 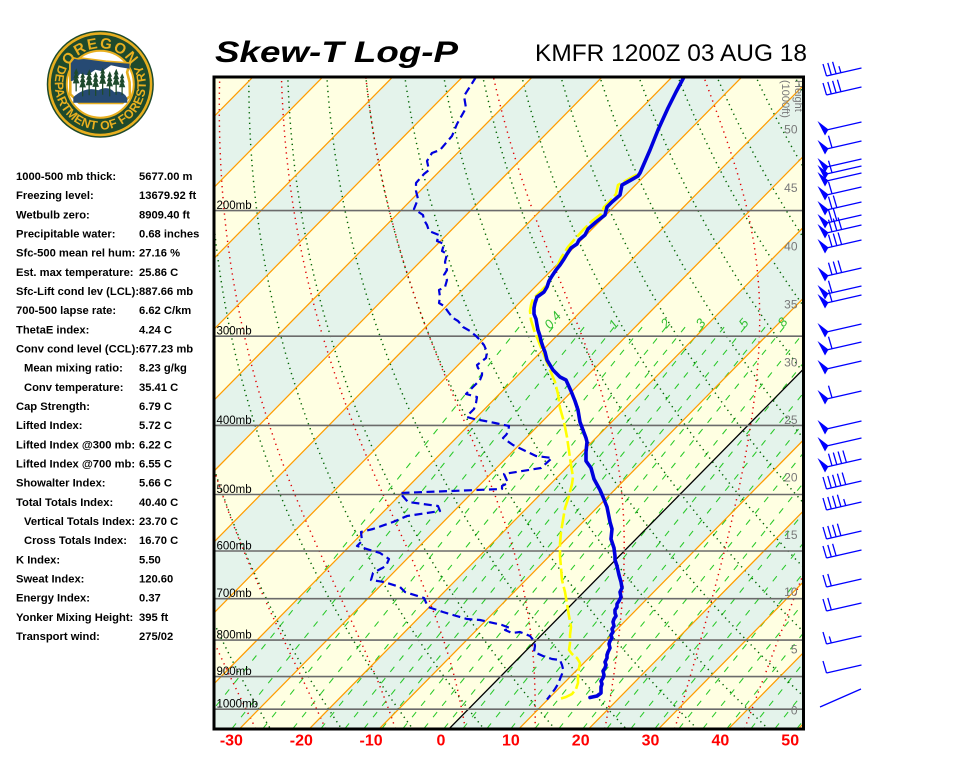 I want to click on svg-text: (1000ft), so click(x=785, y=99).